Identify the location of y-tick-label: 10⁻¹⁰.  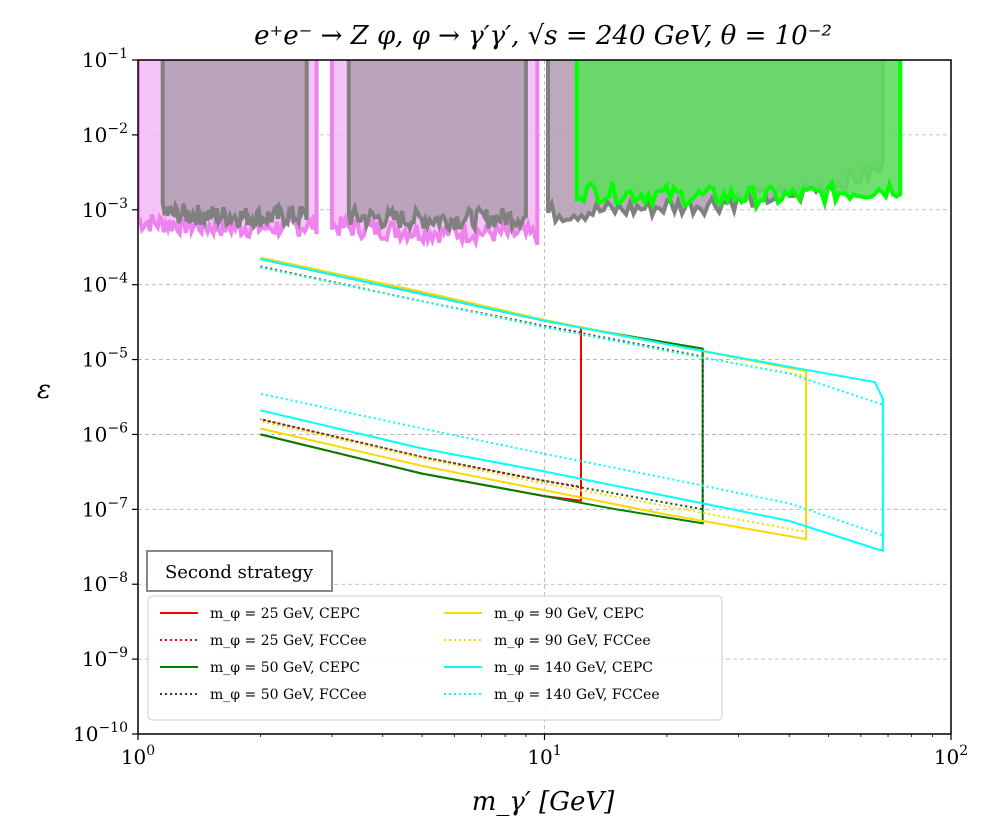
(100, 733).